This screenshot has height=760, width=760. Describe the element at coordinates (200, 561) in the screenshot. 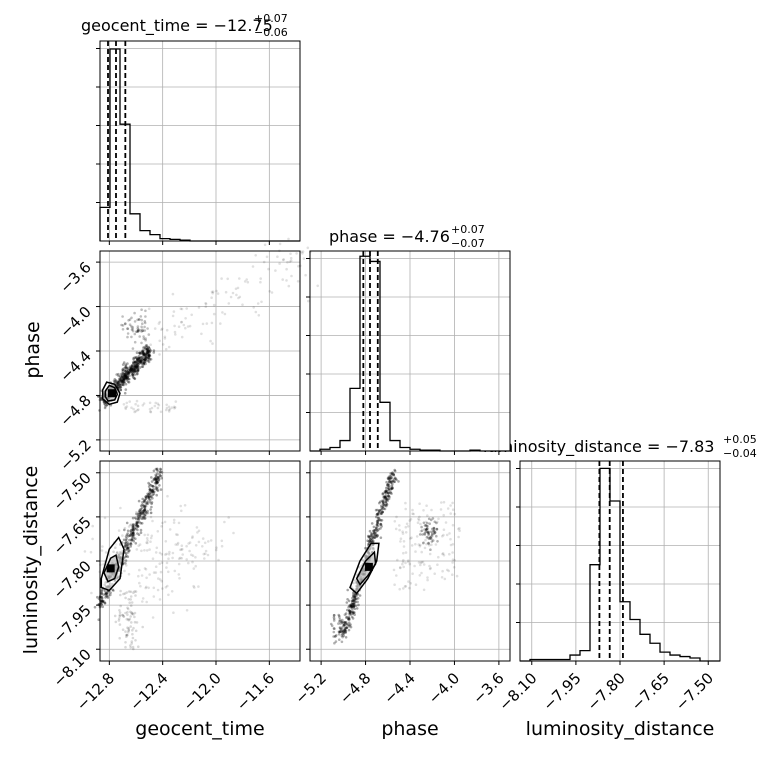

I see `panel-frame-geocent_time-vs-luminosity_distance` at that location.